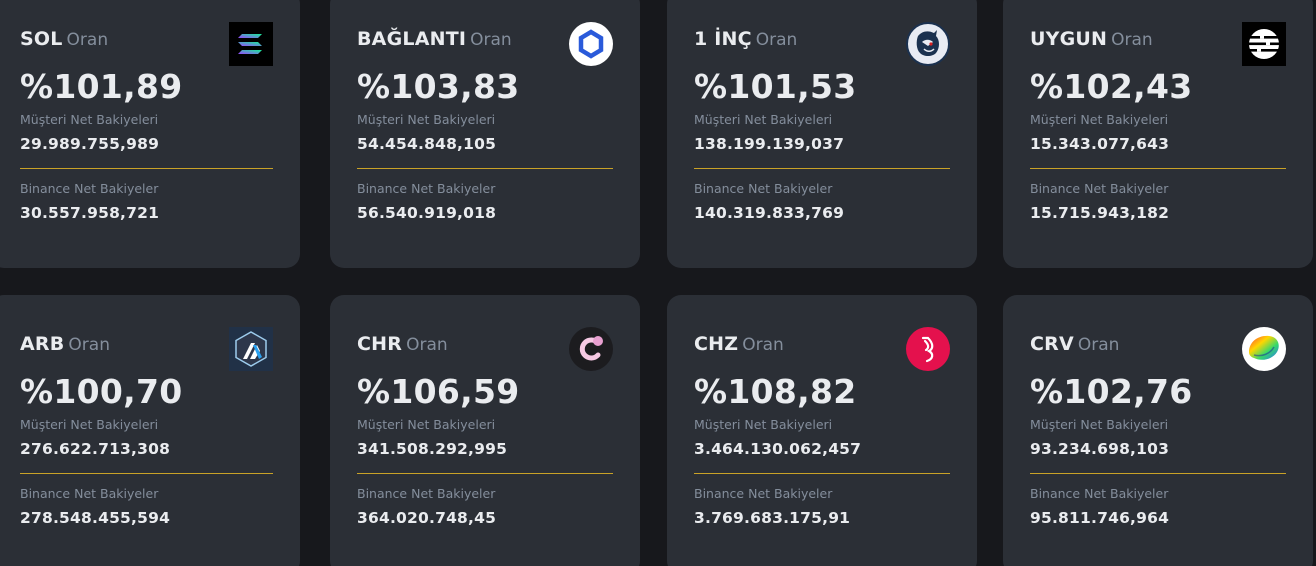 This screenshot has height=566, width=1316. What do you see at coordinates (723, 39) in the screenshot?
I see `asset-symbol: 1 İNÇ` at bounding box center [723, 39].